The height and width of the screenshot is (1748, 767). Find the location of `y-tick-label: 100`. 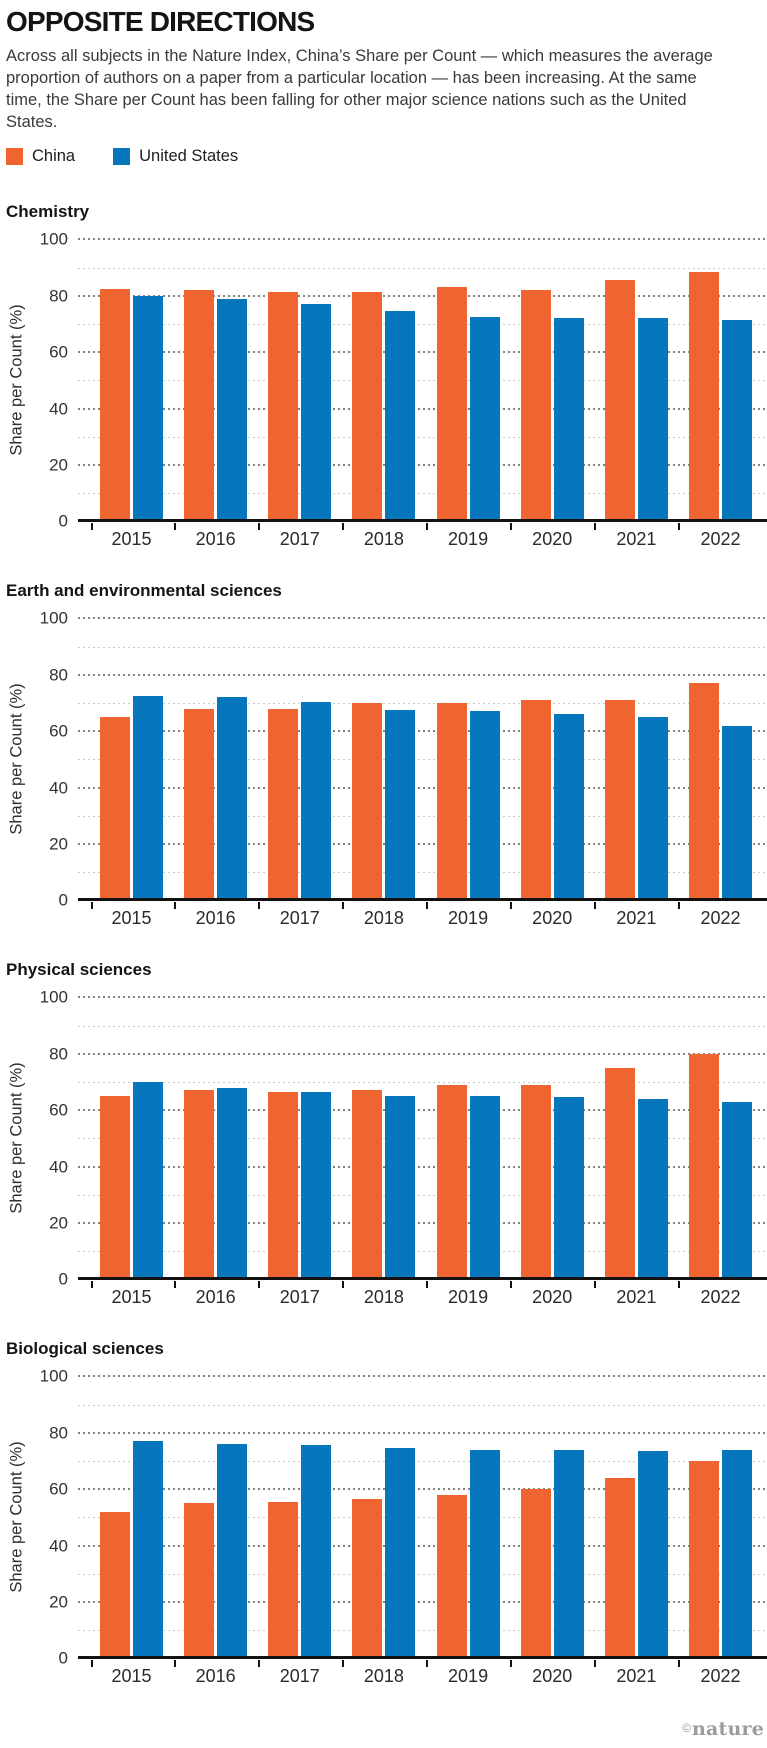

y-tick-label: 100 is located at coordinates (53, 239).